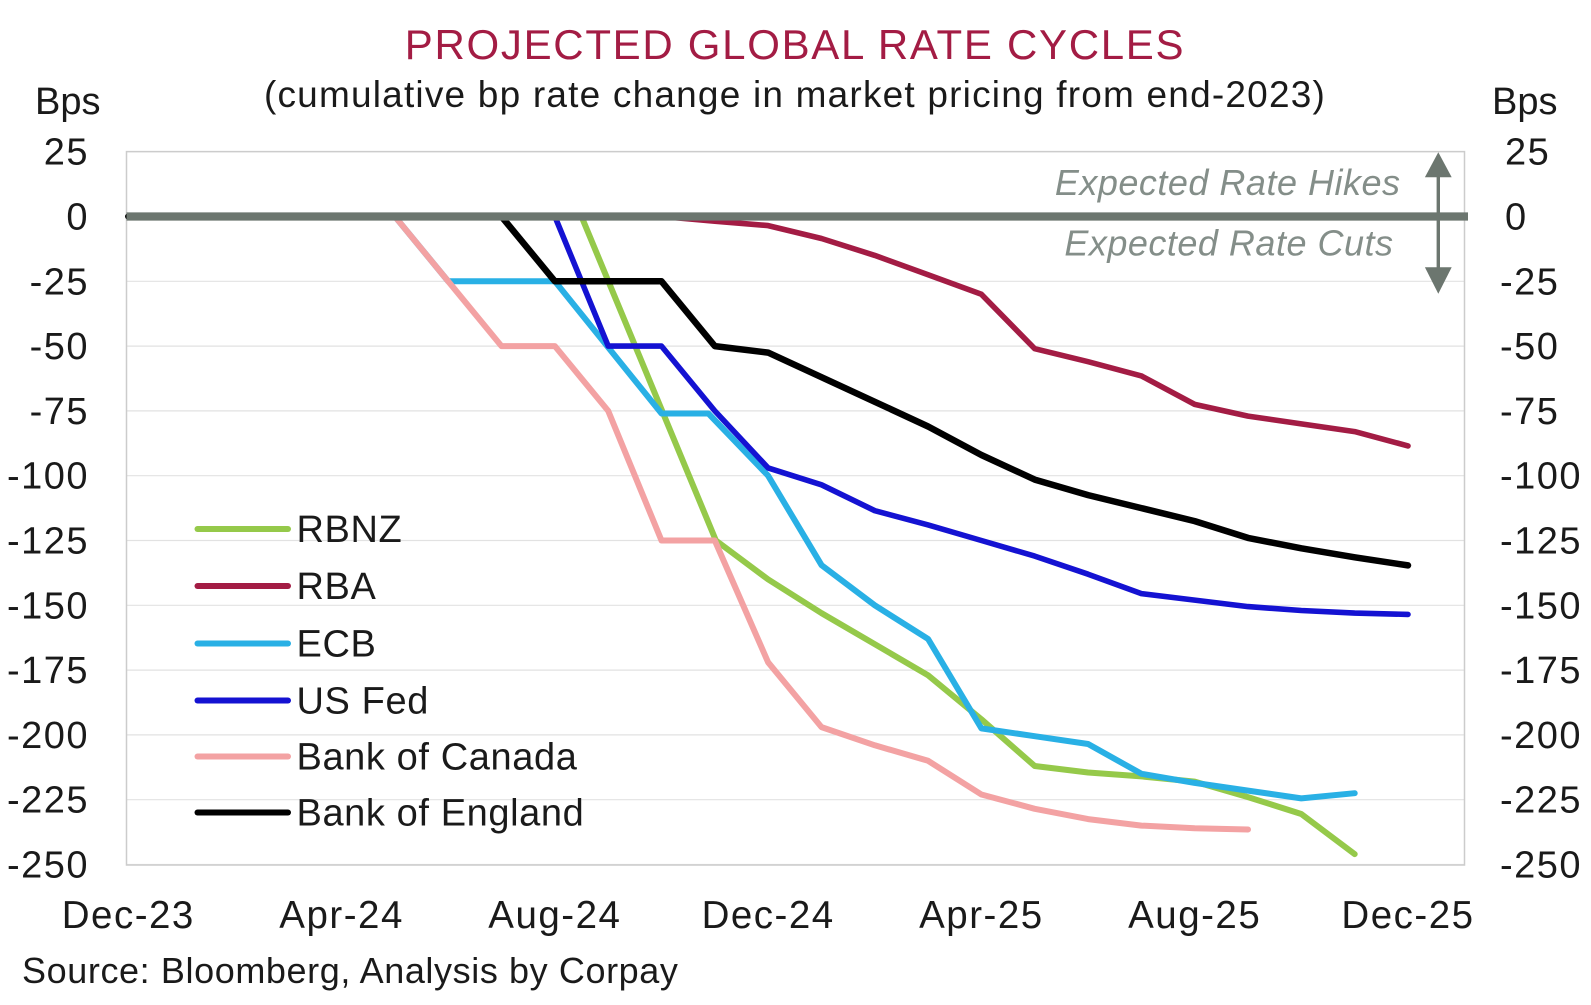  Describe the element at coordinates (437, 757) in the screenshot. I see `svg-text: Bank of Canada` at that location.